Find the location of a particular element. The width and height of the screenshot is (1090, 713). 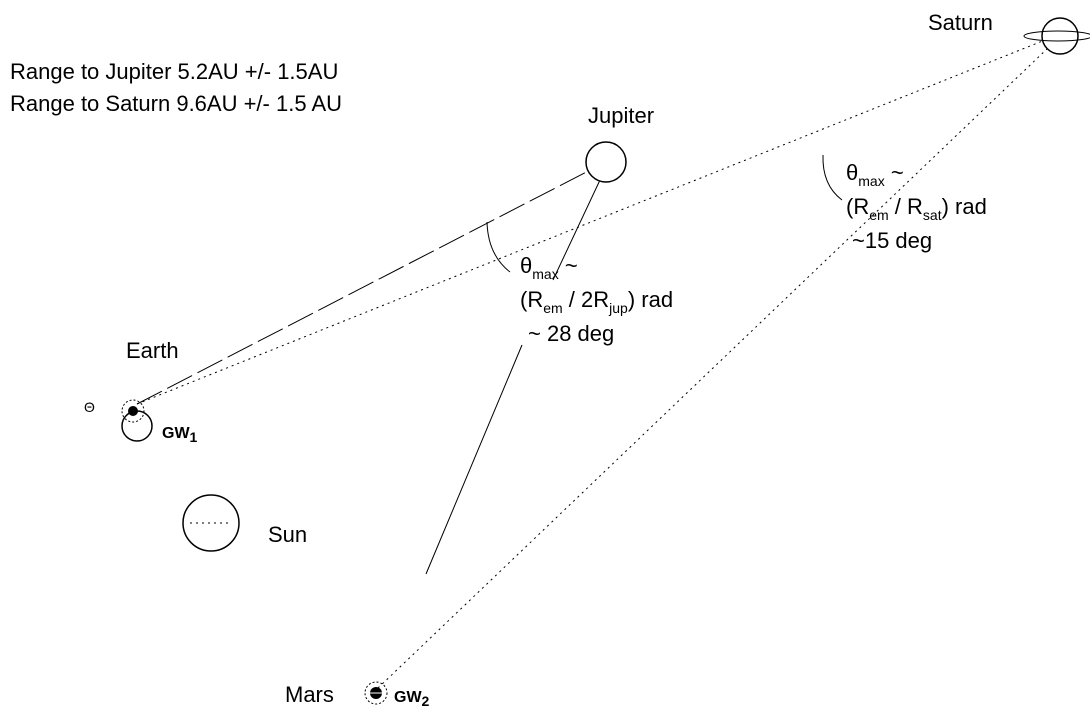

station-sub: 1 is located at coordinates (194, 437).